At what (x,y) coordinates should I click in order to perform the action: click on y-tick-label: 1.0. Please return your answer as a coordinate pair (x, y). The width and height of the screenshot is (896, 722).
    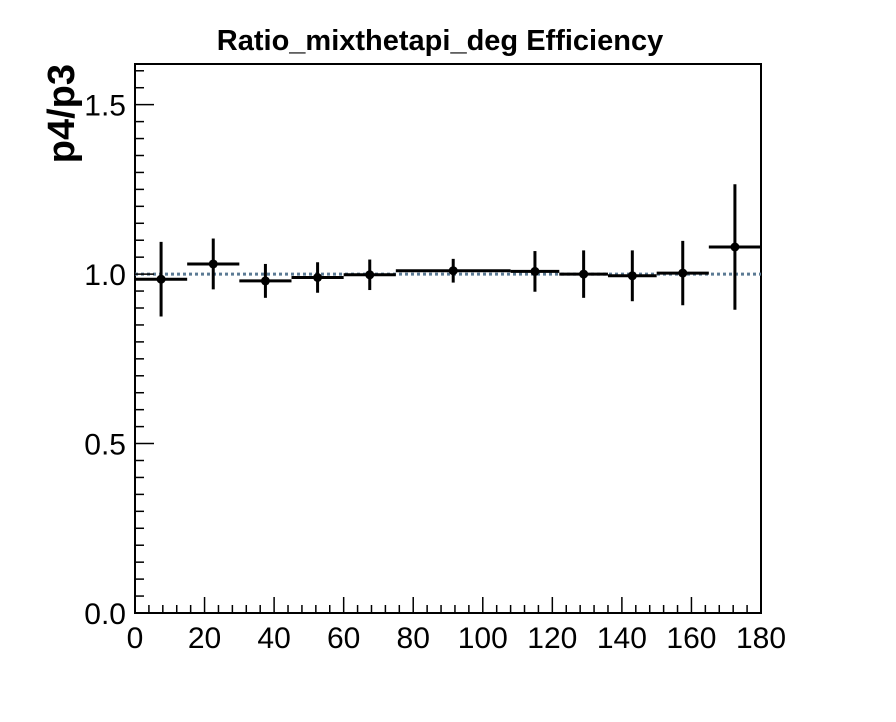
    Looking at the image, I should click on (105, 275).